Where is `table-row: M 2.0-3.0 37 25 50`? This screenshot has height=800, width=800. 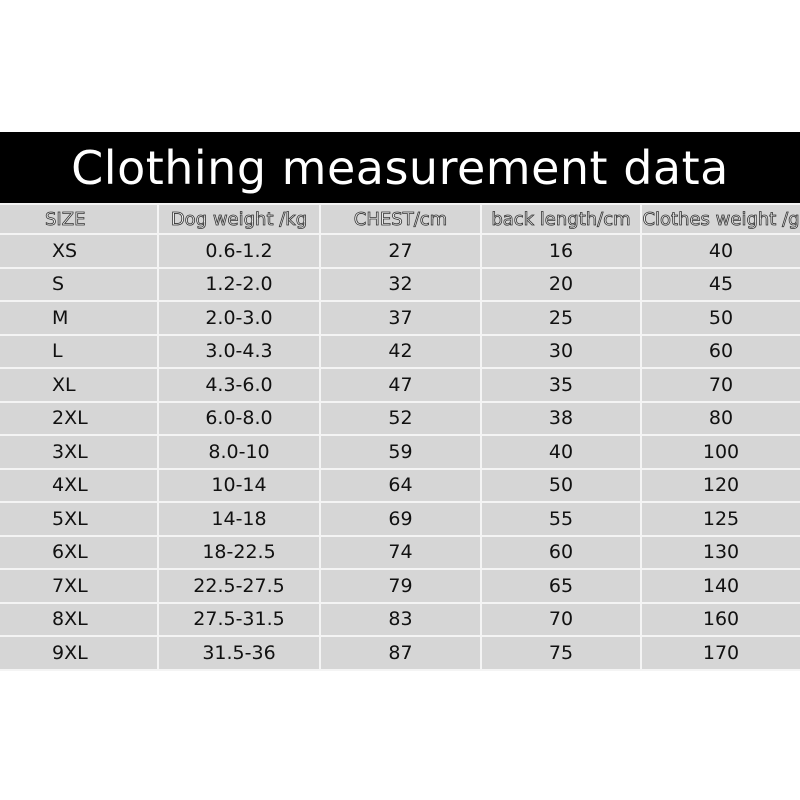
table-row: M 2.0-3.0 37 25 50 is located at coordinates (400, 318).